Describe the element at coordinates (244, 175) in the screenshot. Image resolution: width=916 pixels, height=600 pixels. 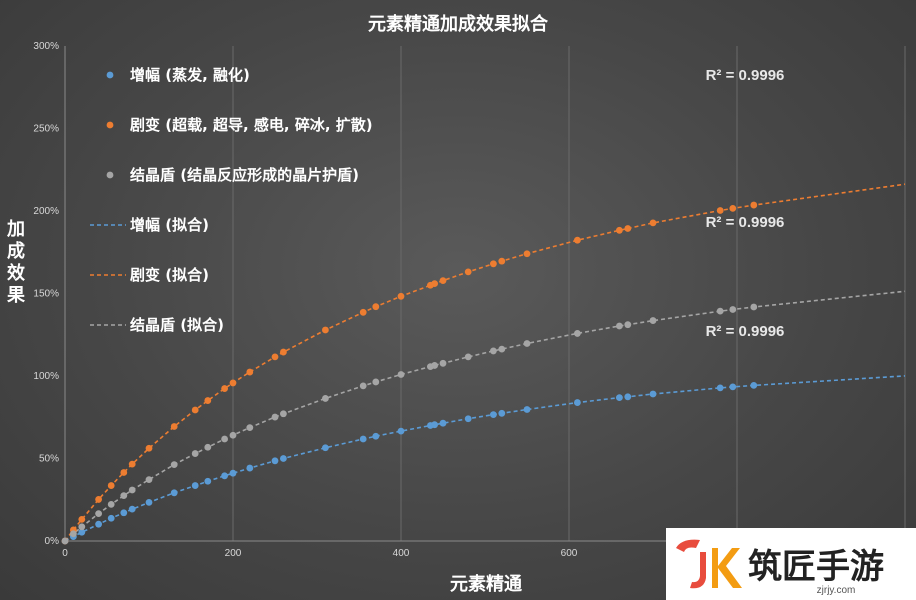
I see `legend-label: 结晶盾 (结晶反应形成的晶片护盾)` at that location.